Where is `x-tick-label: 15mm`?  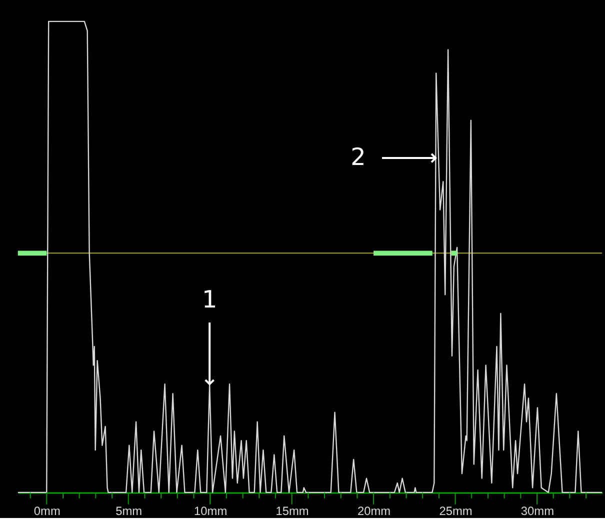
x-tick-label: 15mm is located at coordinates (292, 511).